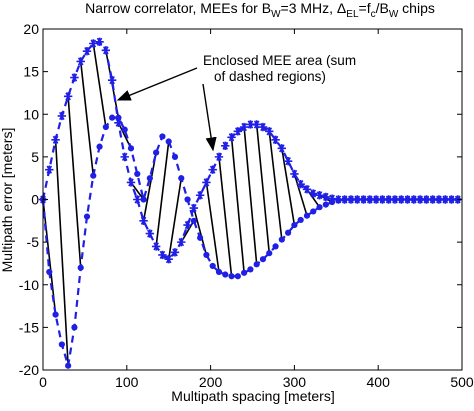 The image size is (474, 411). Describe the element at coordinates (379, 382) in the screenshot. I see `x-tick-label: 400` at that location.